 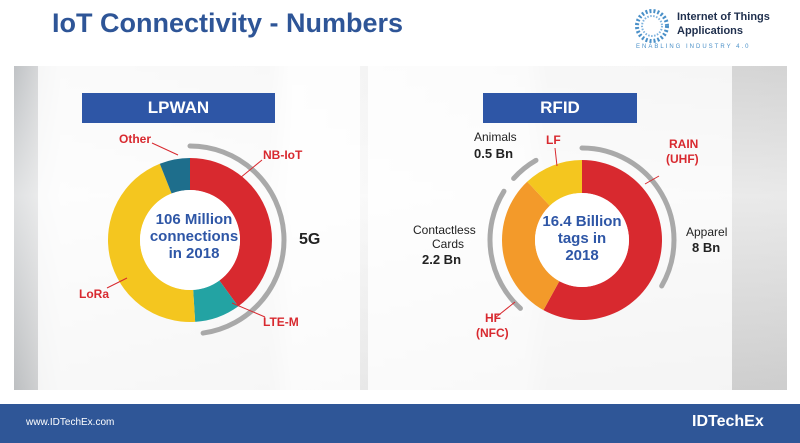 What do you see at coordinates (174, 176) in the screenshot?
I see `other-slice` at bounding box center [174, 176].